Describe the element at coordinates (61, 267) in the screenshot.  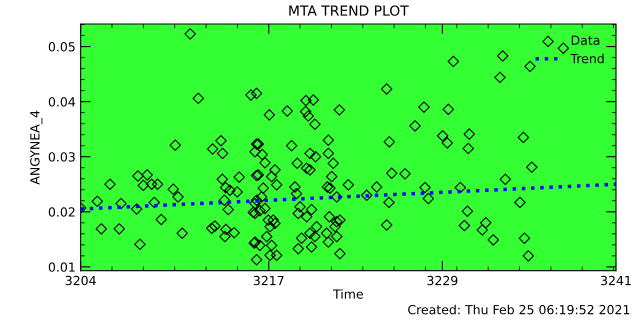
I see `y-tick-label: 0.01` at that location.